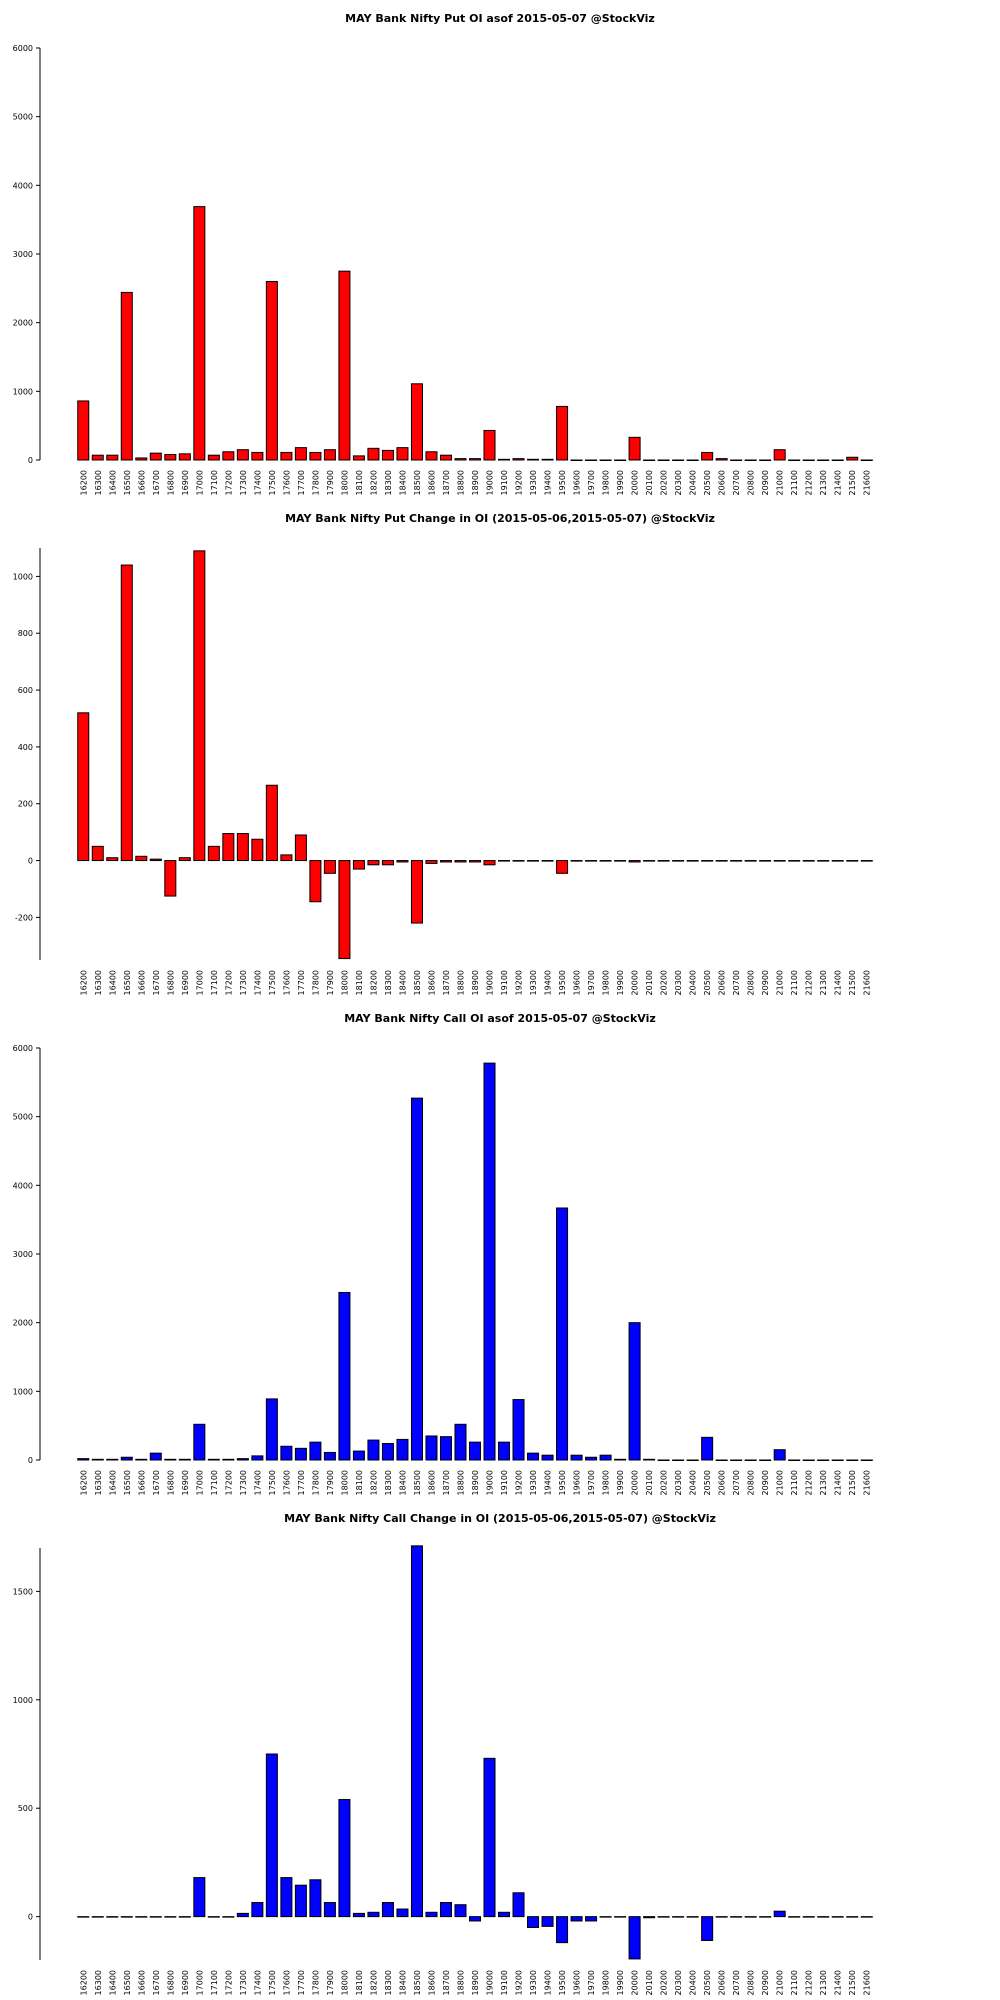 The width and height of the screenshot is (1000, 2000). What do you see at coordinates (24, 917) in the screenshot?
I see `y-tick-label: -200` at bounding box center [24, 917].